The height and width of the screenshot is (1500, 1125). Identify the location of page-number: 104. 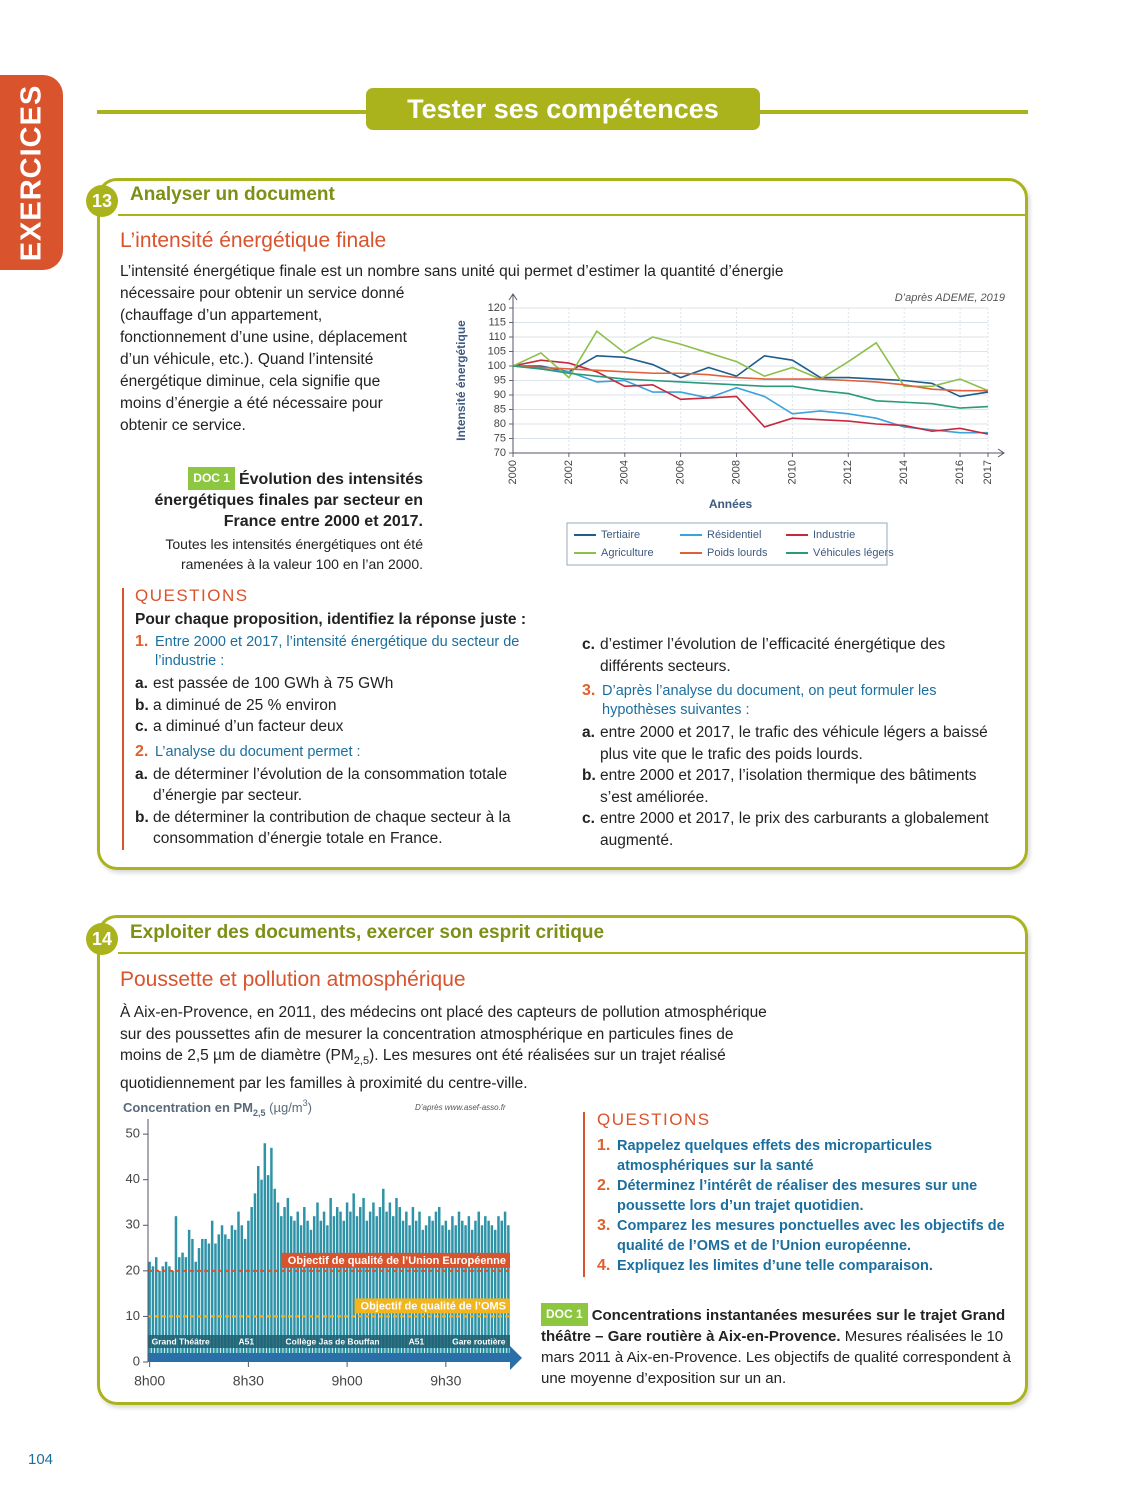
(41, 1459).